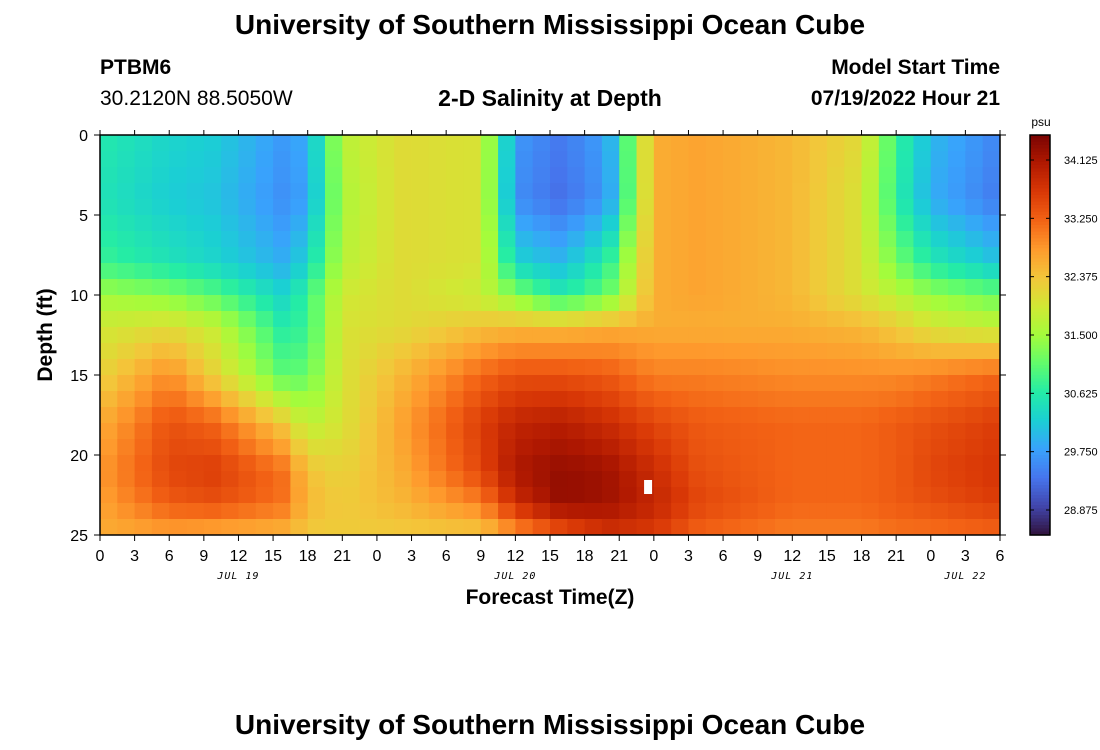 The image size is (1100, 750). What do you see at coordinates (550, 597) in the screenshot?
I see `x-axis-label: Forecast Time(Z)` at bounding box center [550, 597].